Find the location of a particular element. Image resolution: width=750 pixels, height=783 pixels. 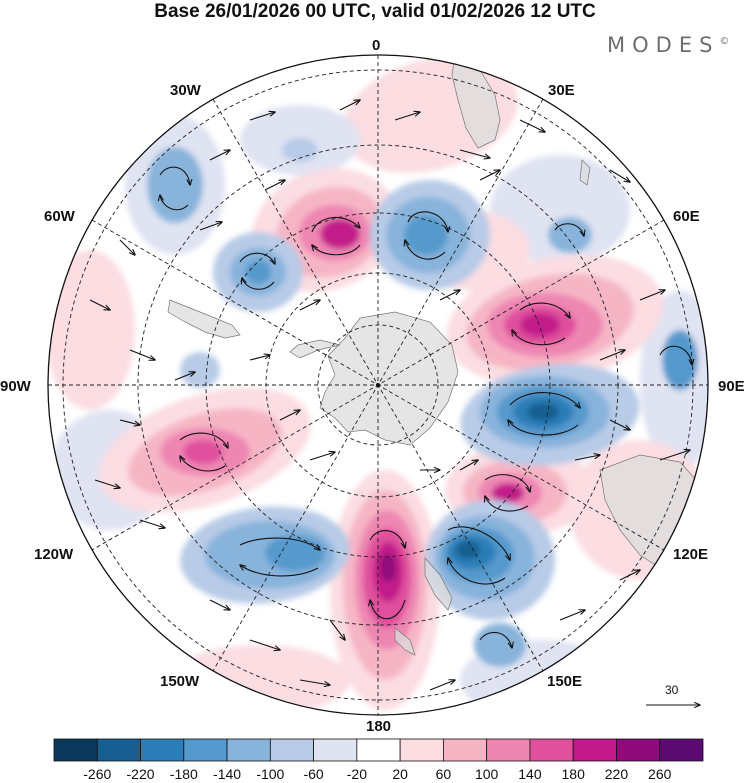

colorbar-tick-label: -140 is located at coordinates (227, 774).